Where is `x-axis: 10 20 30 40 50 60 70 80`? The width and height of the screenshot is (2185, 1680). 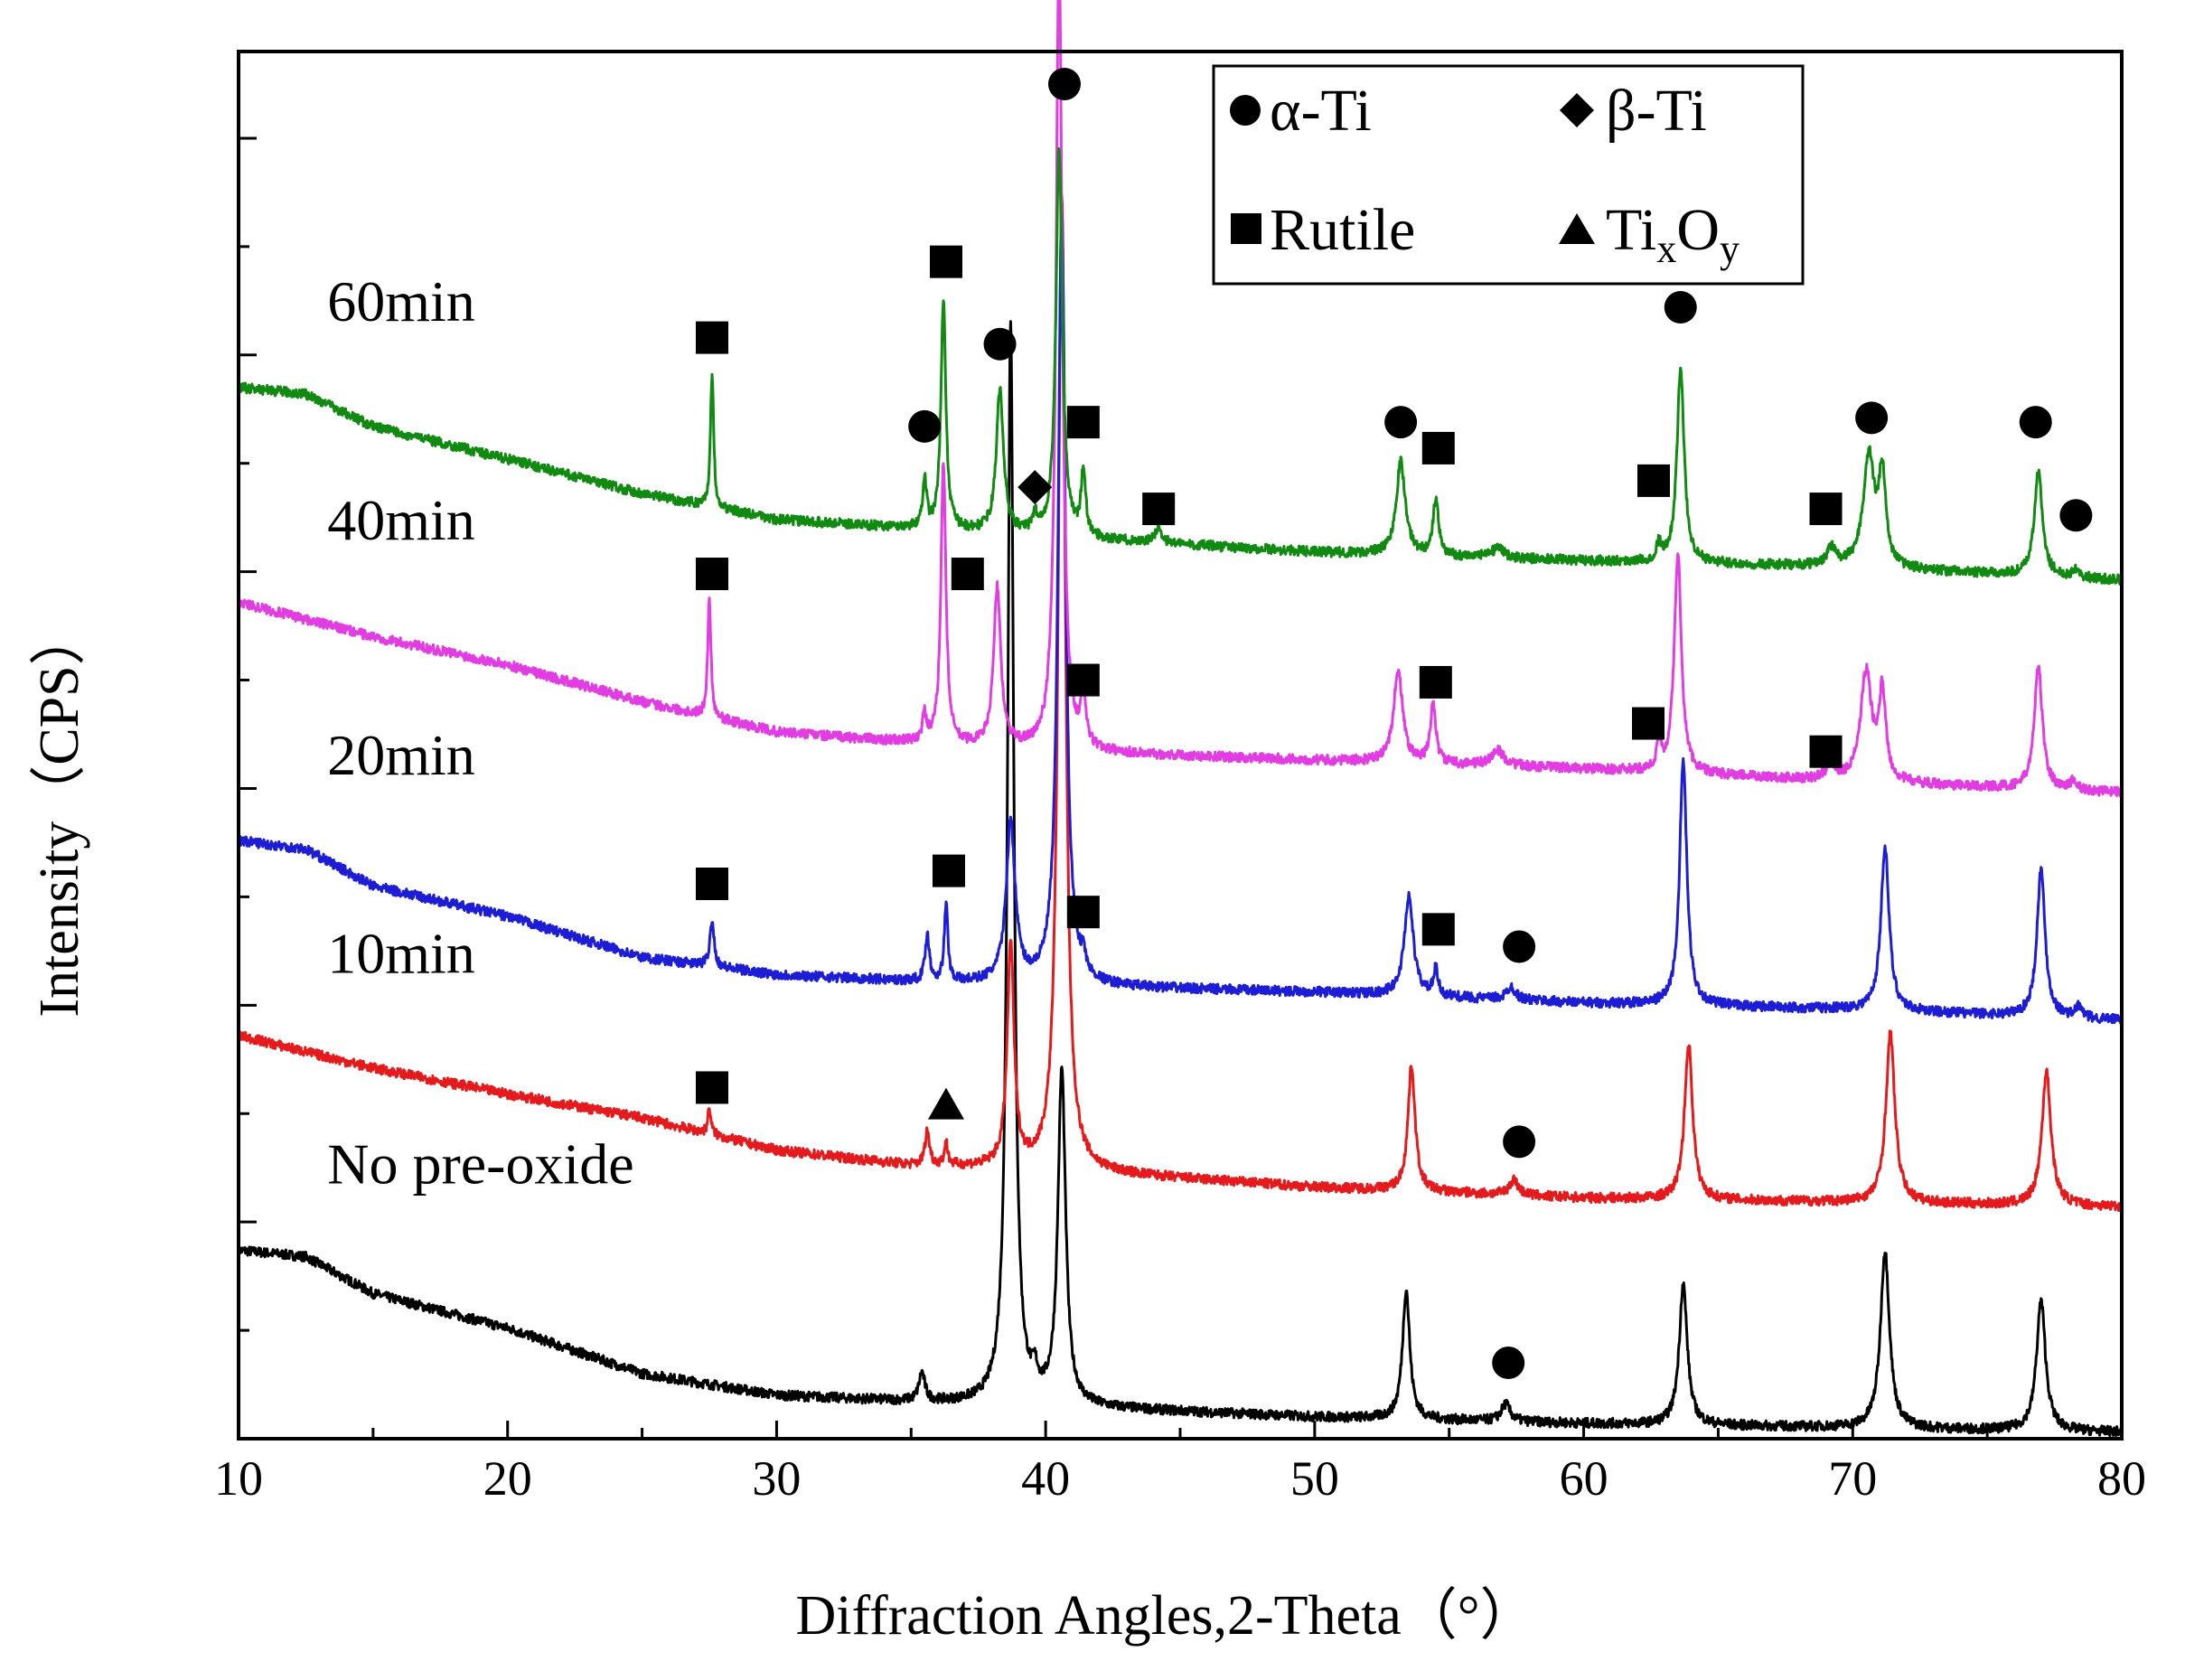
x-axis: 10 20 30 40 50 60 70 80 is located at coordinates (1180, 1463).